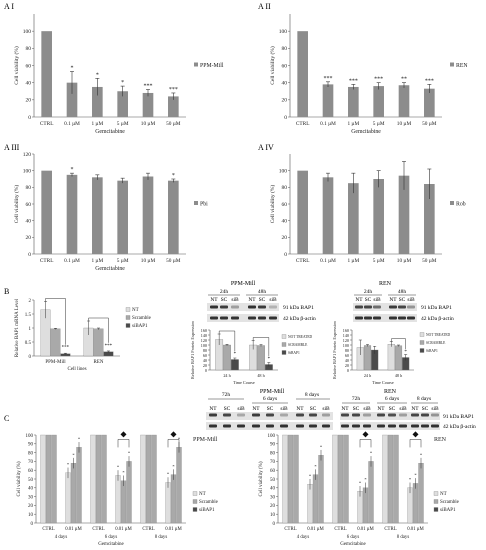 The height and width of the screenshot is (550, 486). What do you see at coordinates (353, 537) in the screenshot?
I see `group-label: 6 days` at bounding box center [353, 537].